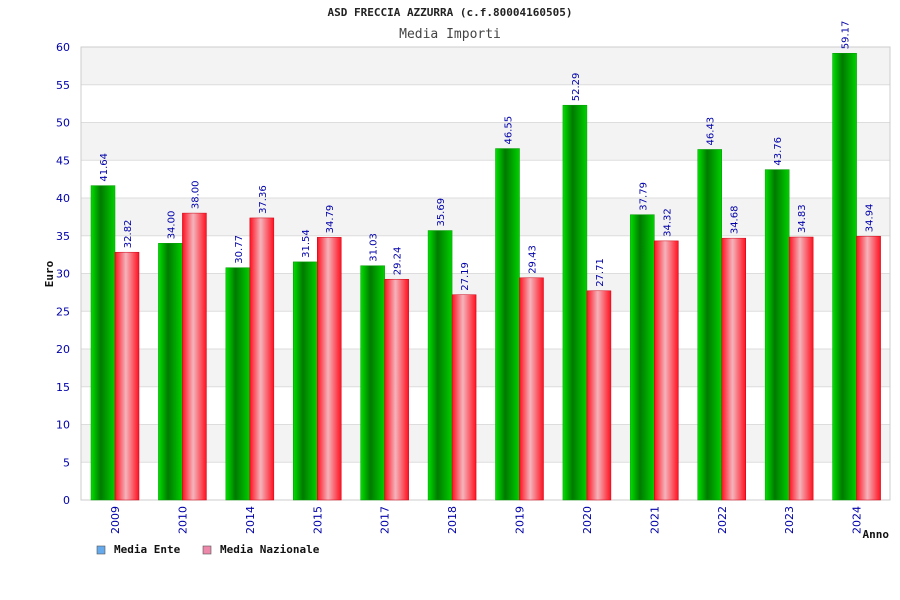 The height and width of the screenshot is (600, 900). Describe the element at coordinates (372, 383) in the screenshot. I see `bar-media-ente-2017` at that location.